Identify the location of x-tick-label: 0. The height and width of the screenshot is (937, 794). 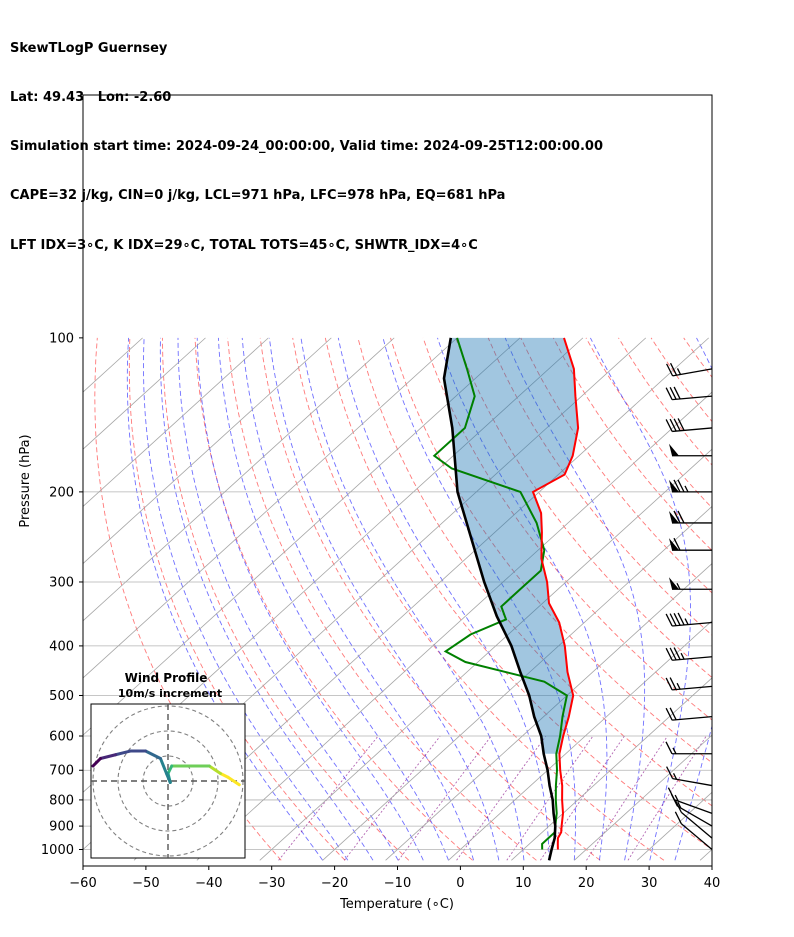
(460, 883).